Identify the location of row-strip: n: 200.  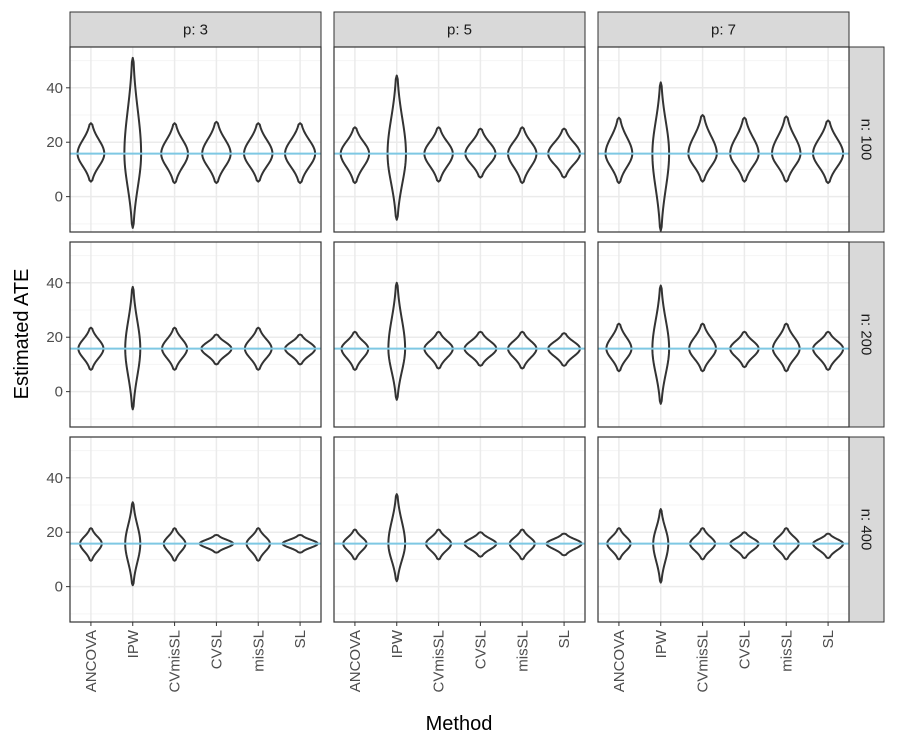
(866, 334).